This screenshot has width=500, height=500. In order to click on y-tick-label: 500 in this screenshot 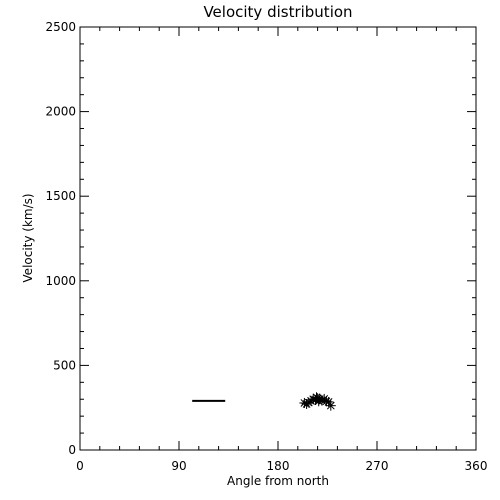, I will do `click(64, 365)`.